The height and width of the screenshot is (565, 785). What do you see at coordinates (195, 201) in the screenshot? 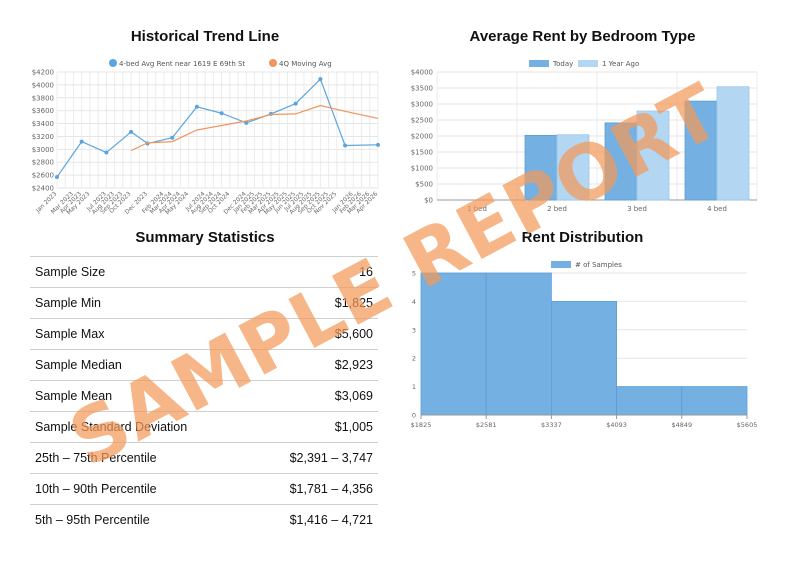
I see `x-tick-label: Jul 2024` at bounding box center [195, 201].